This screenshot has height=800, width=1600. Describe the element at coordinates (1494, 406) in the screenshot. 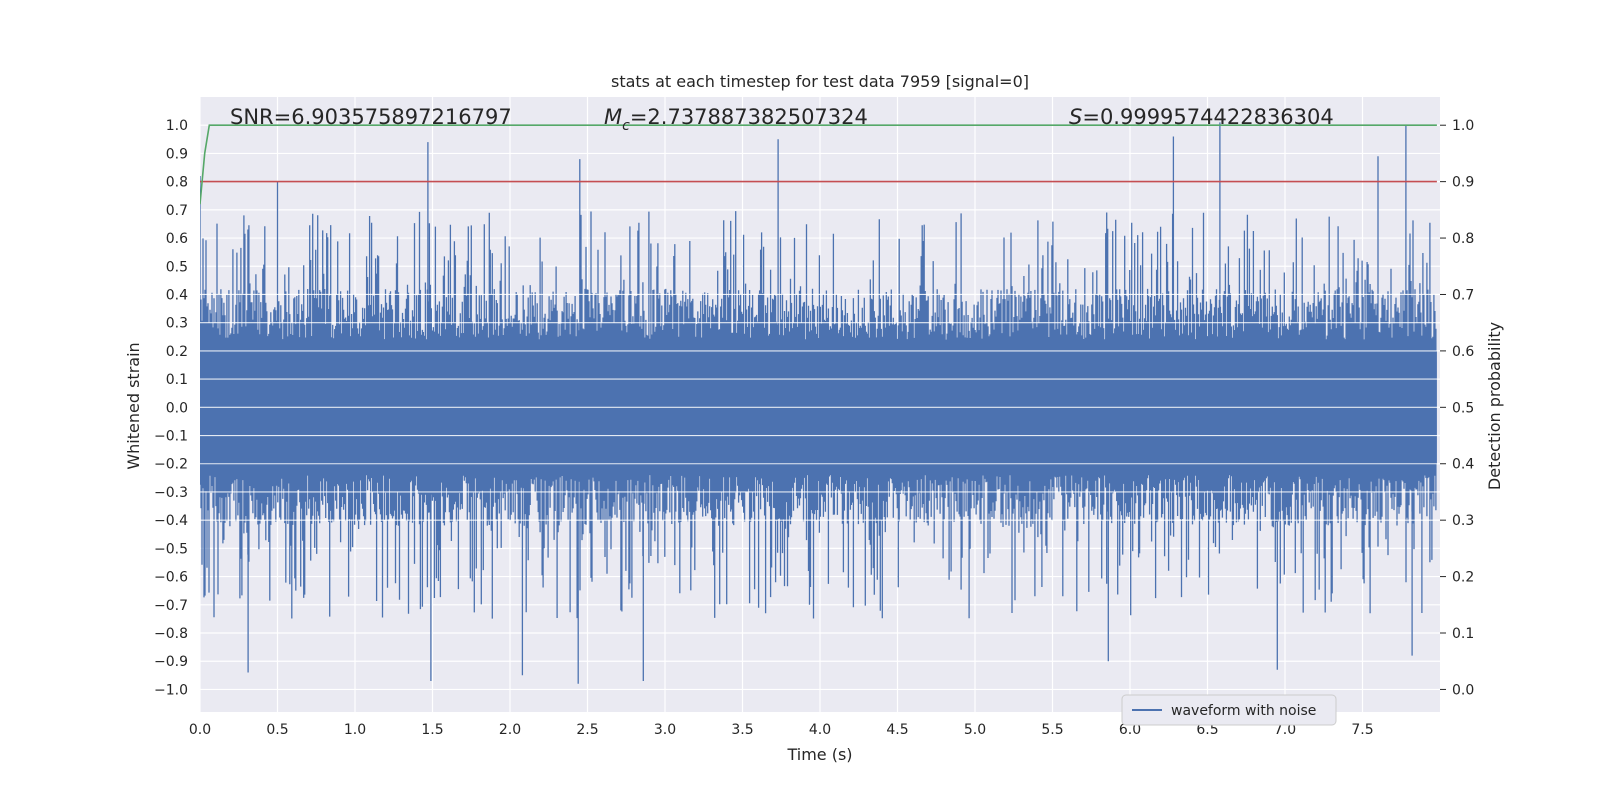

I see `right-y-axis-label: Detection probability` at that location.